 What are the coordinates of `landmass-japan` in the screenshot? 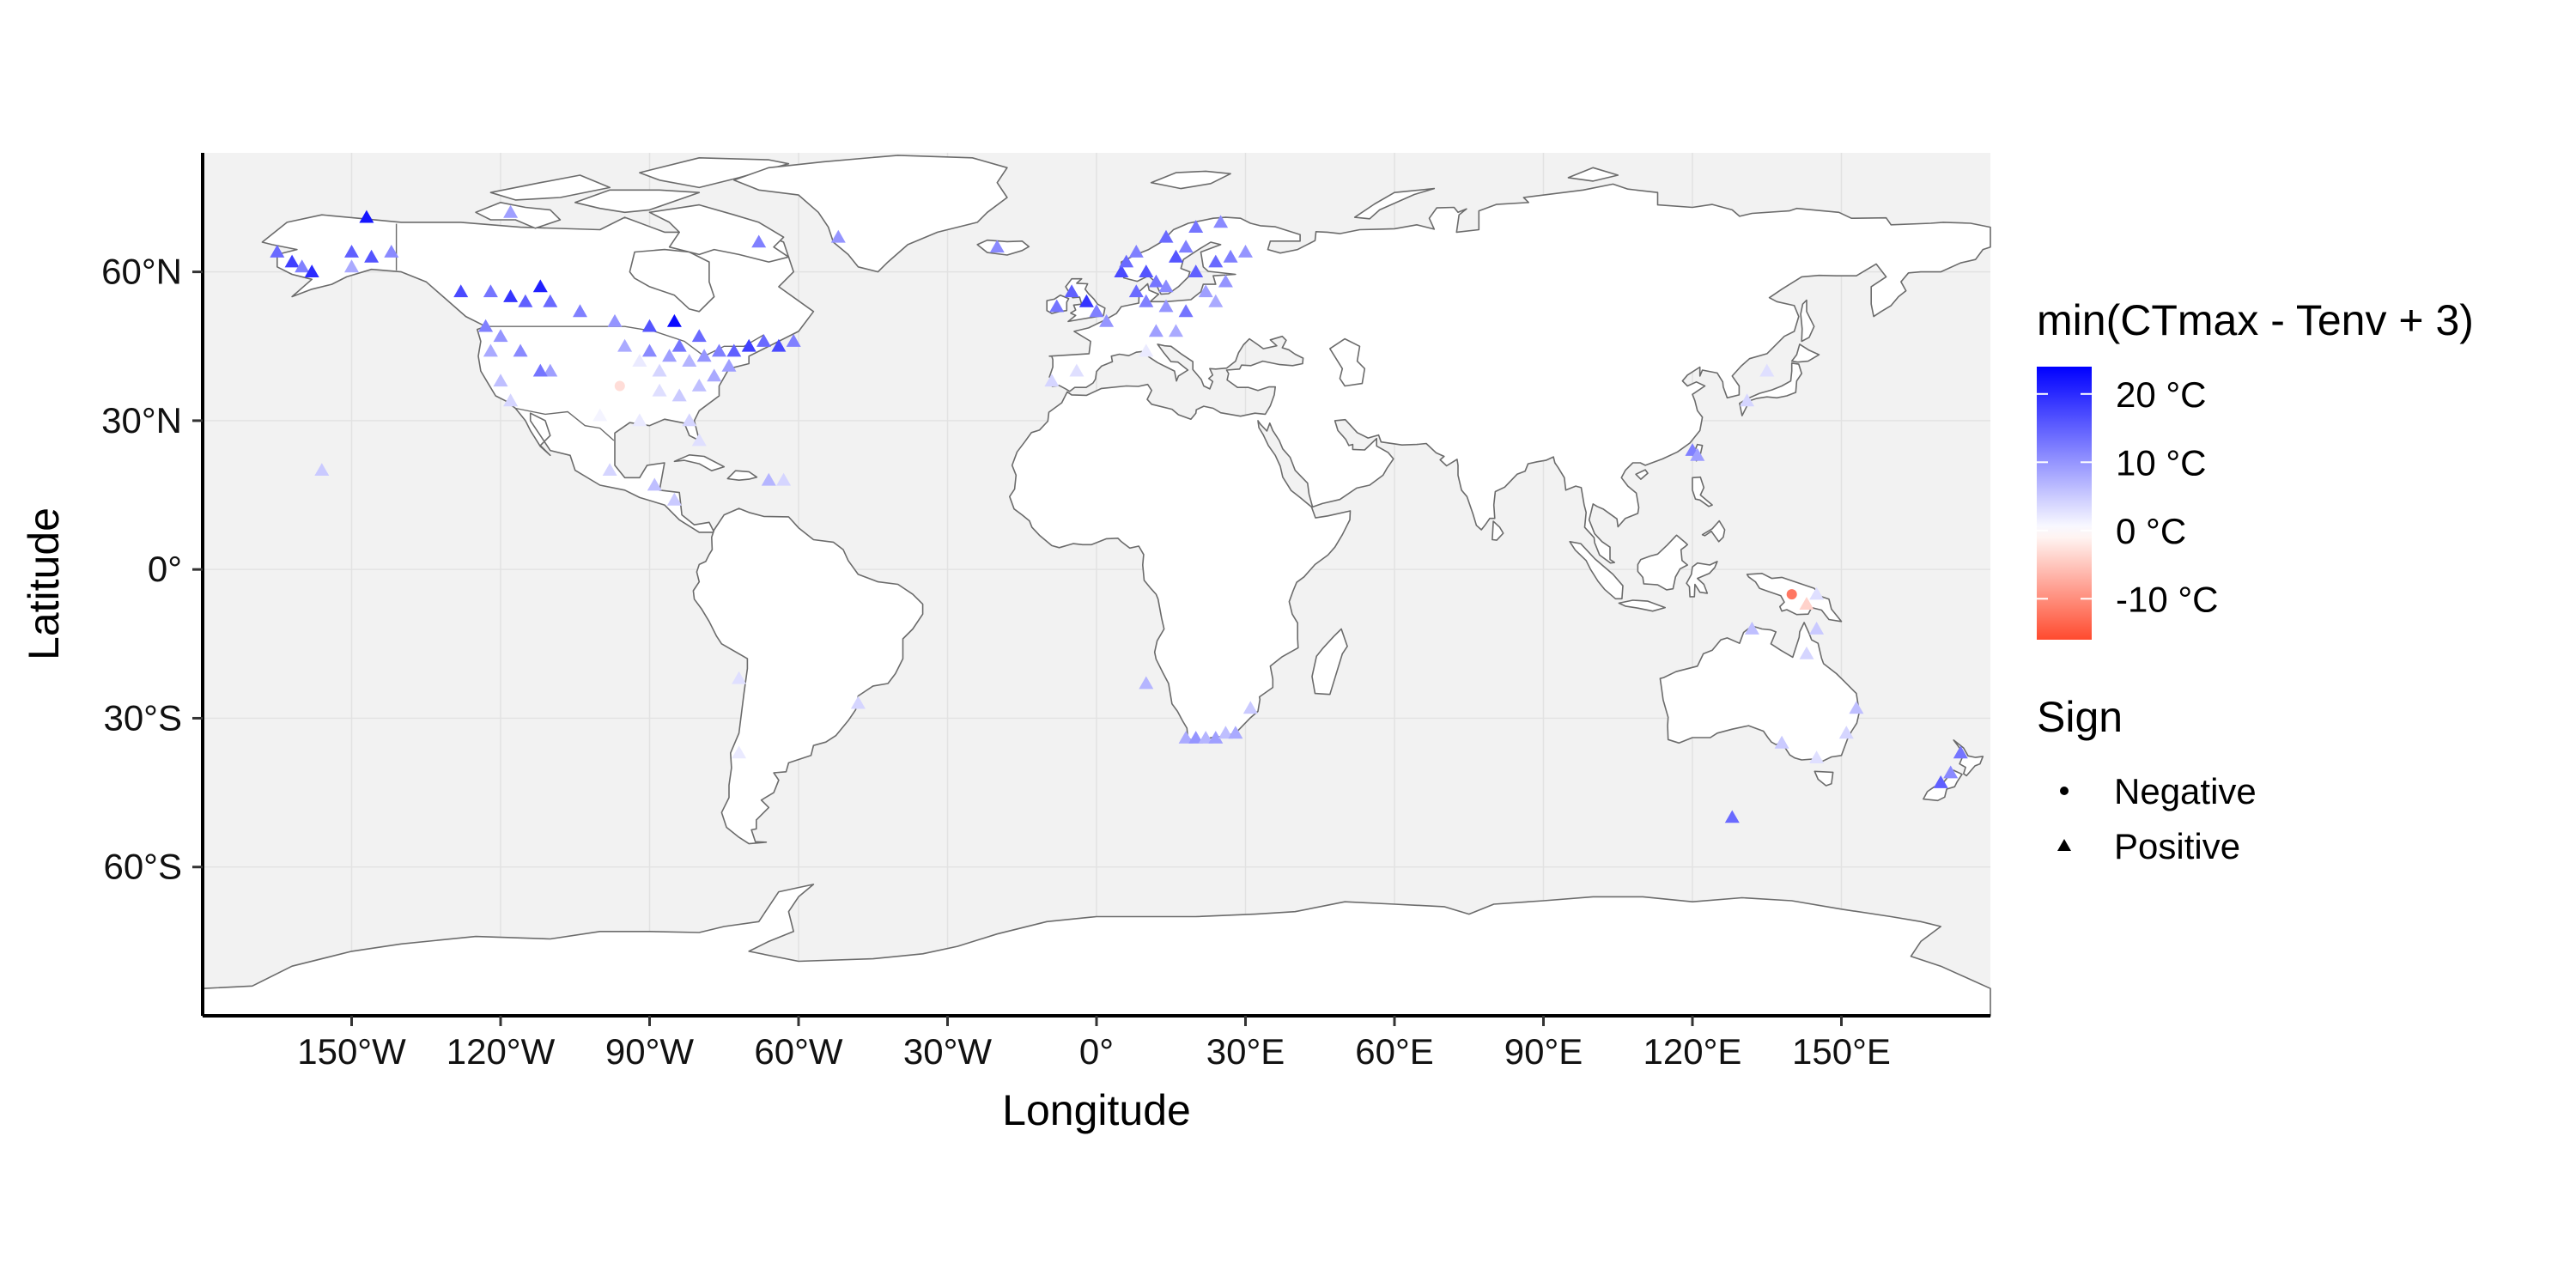 It's located at (1770, 389).